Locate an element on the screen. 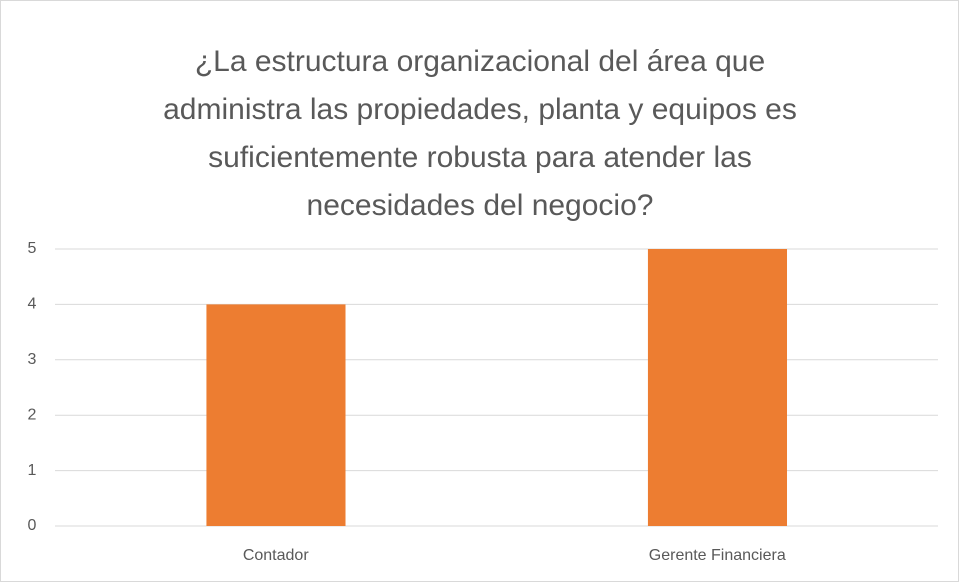  y-tick-label: 3 is located at coordinates (32, 359).